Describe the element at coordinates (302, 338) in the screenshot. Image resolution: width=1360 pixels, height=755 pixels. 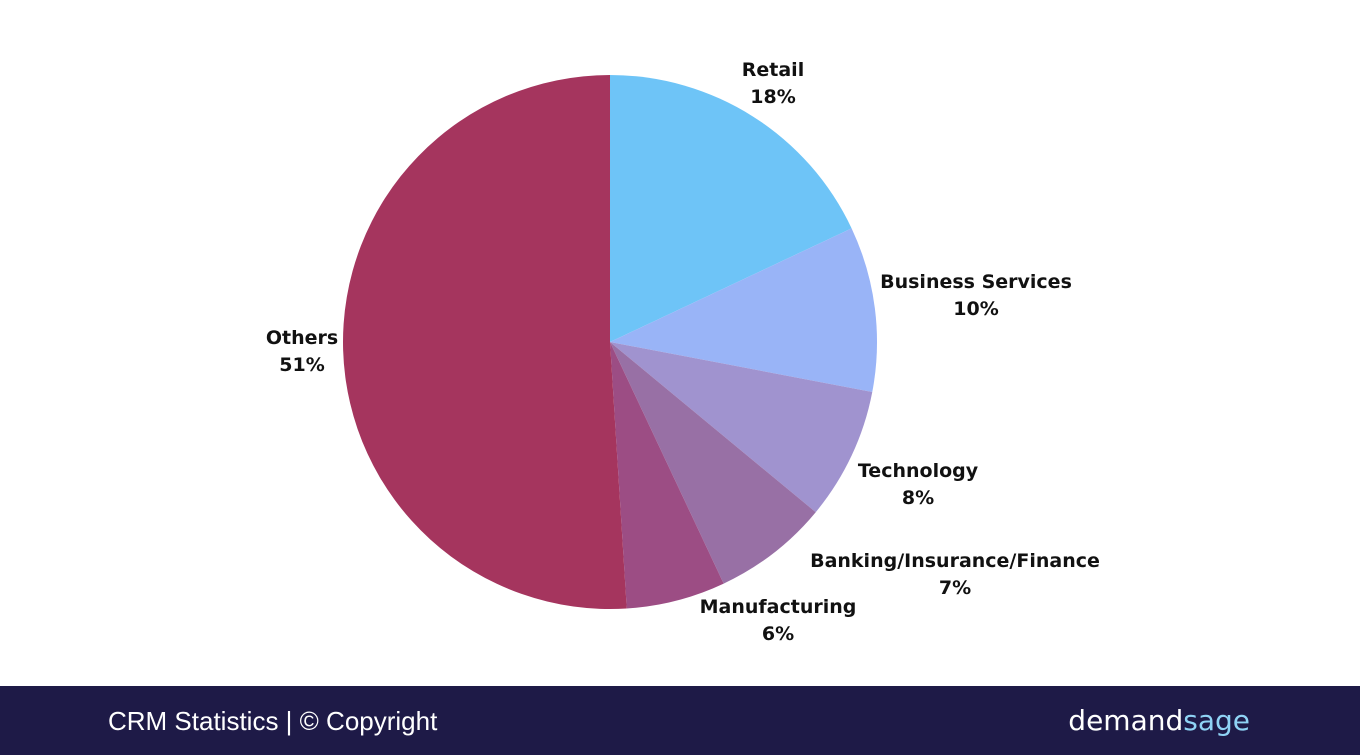
I see `slice-label: Others` at that location.